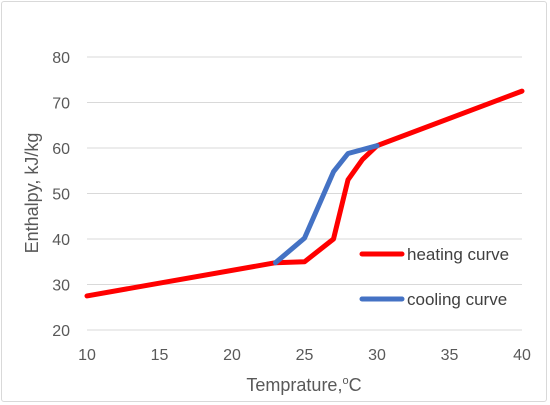  What do you see at coordinates (522, 355) in the screenshot?
I see `x-tick-label: 40` at bounding box center [522, 355].